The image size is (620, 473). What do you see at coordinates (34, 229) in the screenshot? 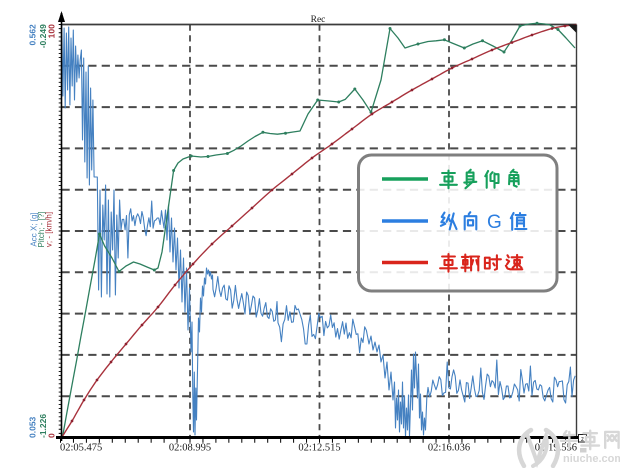
I see `svg-text: Acc X; [g]` at bounding box center [34, 229].